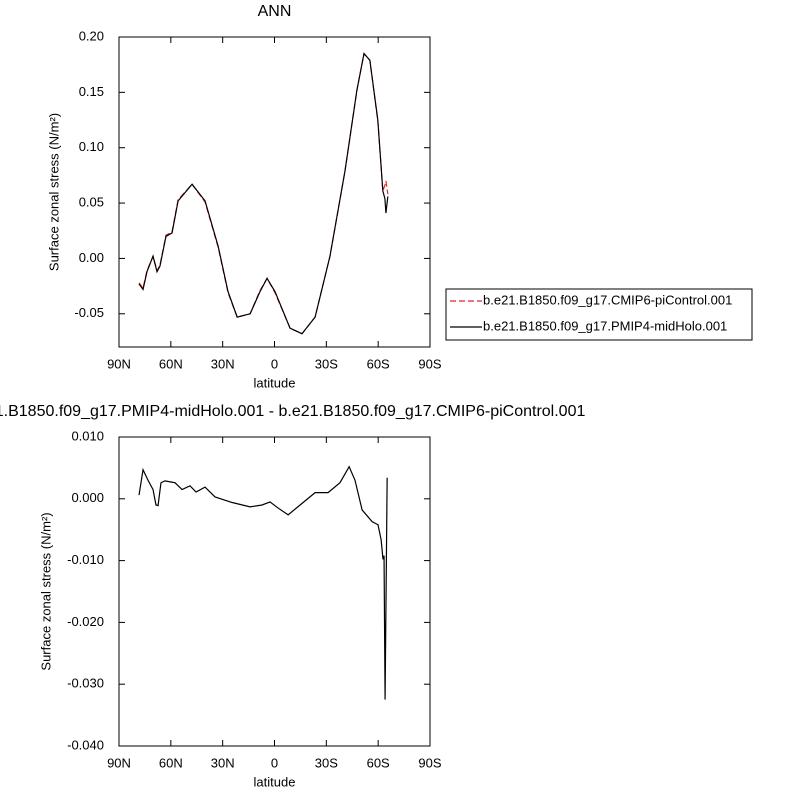  Describe the element at coordinates (607, 299) in the screenshot. I see `legend-label: b.e21.B1850.f09_g17.CMIP6-piControl.001` at that location.